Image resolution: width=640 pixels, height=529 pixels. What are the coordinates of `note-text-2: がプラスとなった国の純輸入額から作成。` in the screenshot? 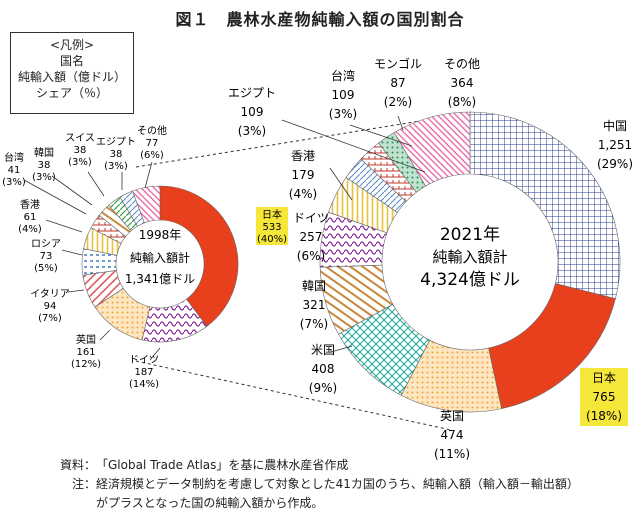 It's located at (210, 503).